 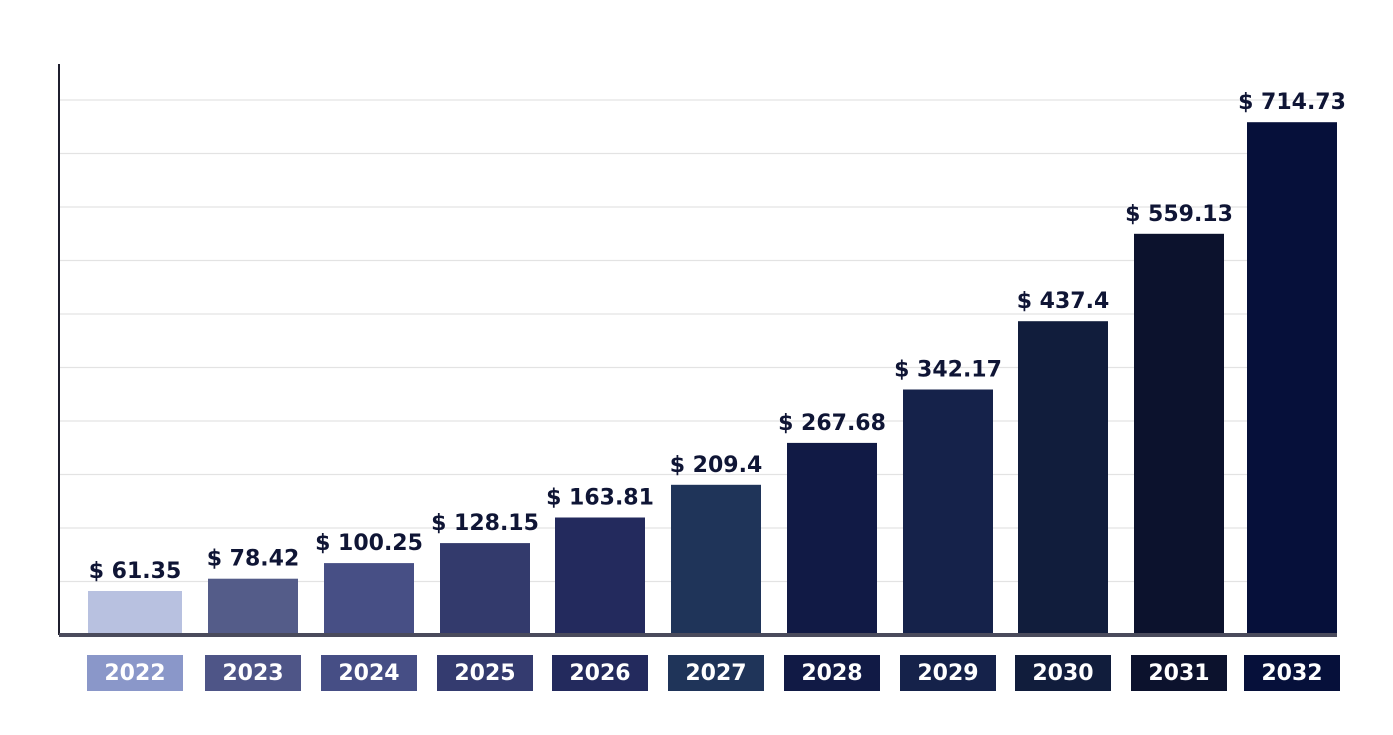 I want to click on value-label-2030: $ 437.4, so click(x=1063, y=301).